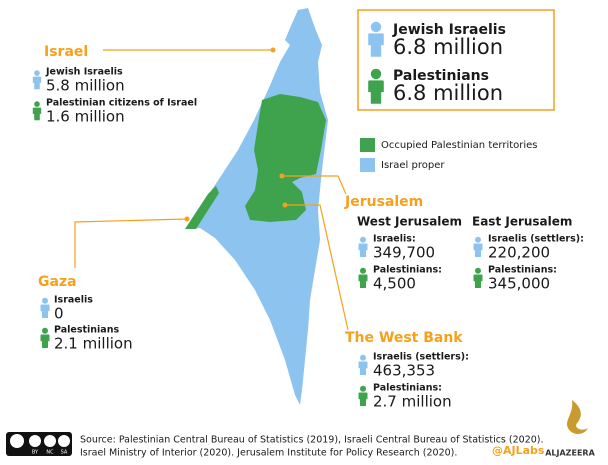 Image resolution: width=608 pixels, height=465 pixels. Describe the element at coordinates (404, 371) in the screenshot. I see `stat-value: 463,353` at that location.